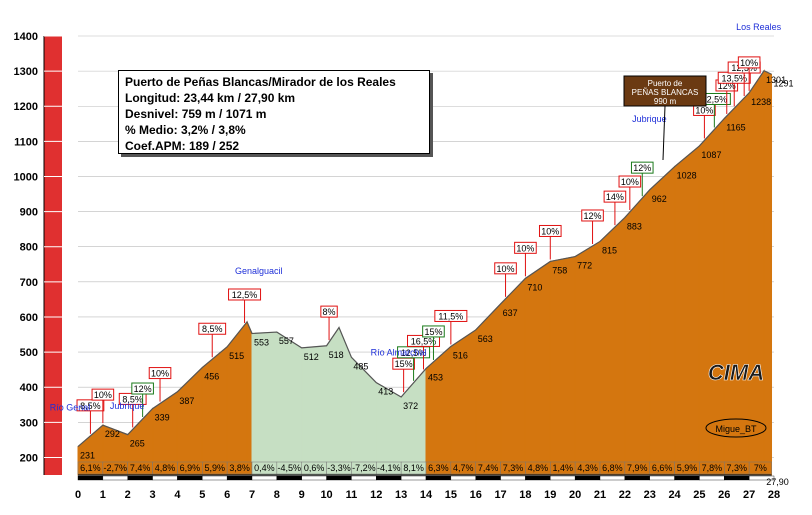  I want to click on altitude-point-label: 815, so click(609, 250).